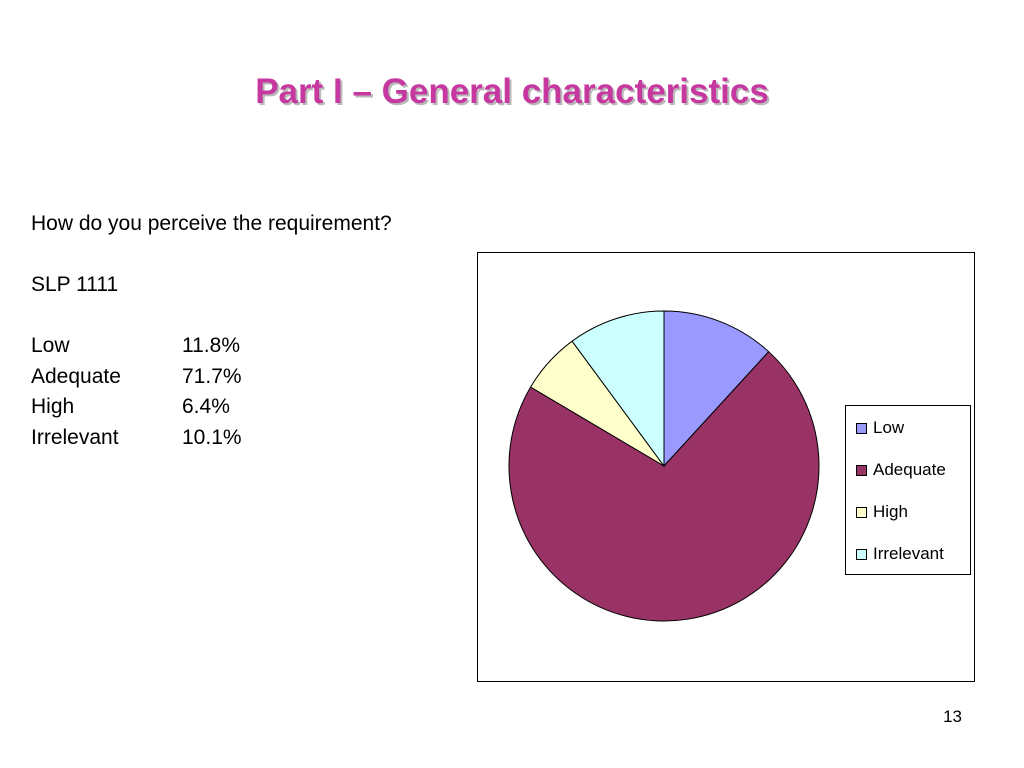 Image resolution: width=1024 pixels, height=768 pixels. What do you see at coordinates (889, 427) in the screenshot?
I see `legend-label: Low` at bounding box center [889, 427].